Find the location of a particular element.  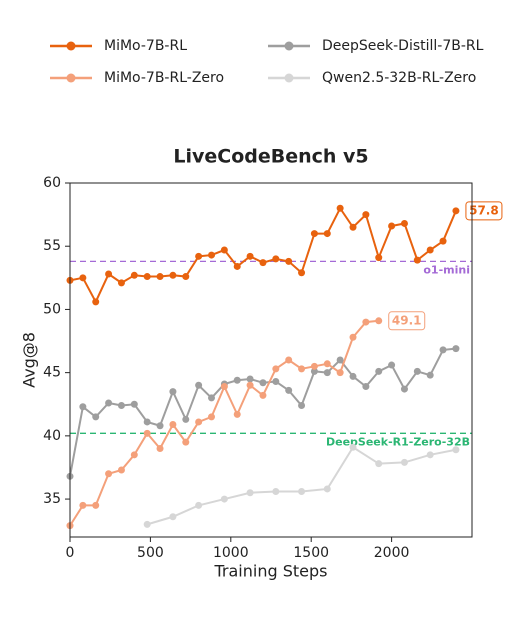

x-tick-label: 1500 is located at coordinates (311, 553).